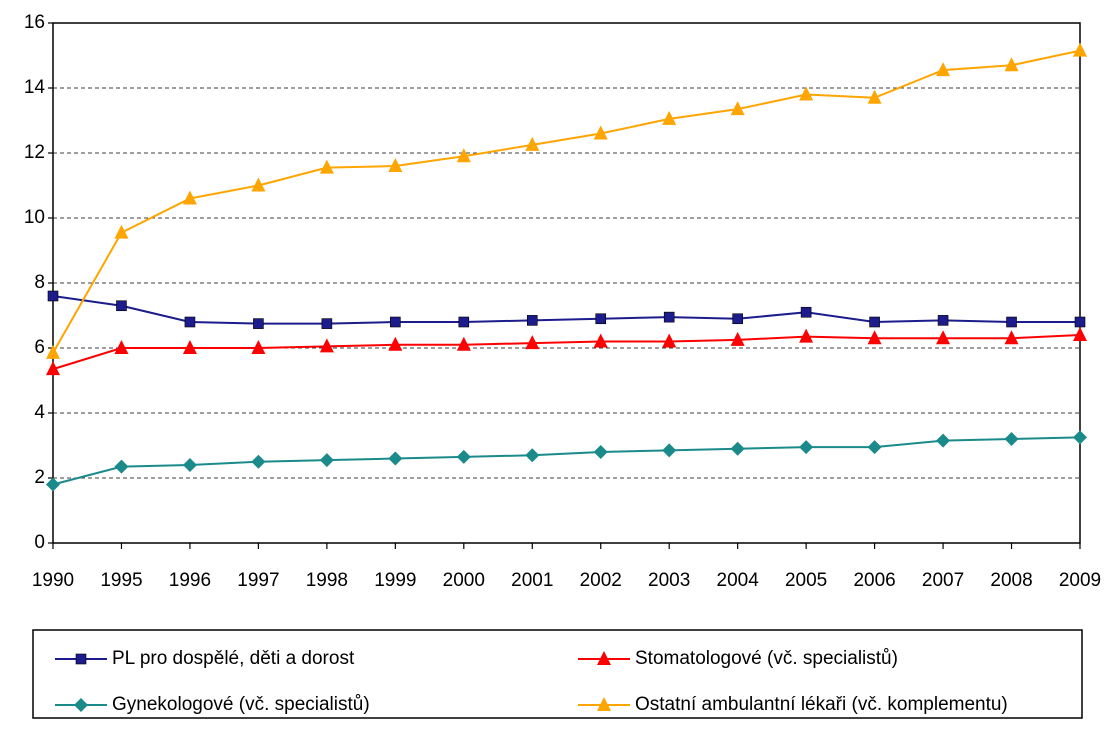 The width and height of the screenshot is (1107, 731). I want to click on legend-box, so click(557, 674).